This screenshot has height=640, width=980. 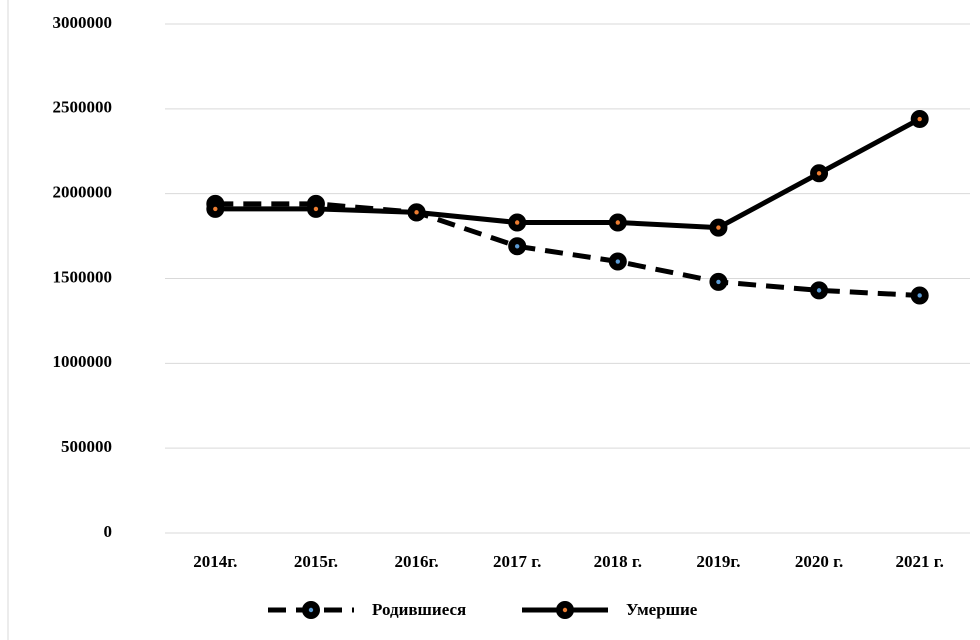 I want to click on x-tick-label: 2019г., so click(x=718, y=561).